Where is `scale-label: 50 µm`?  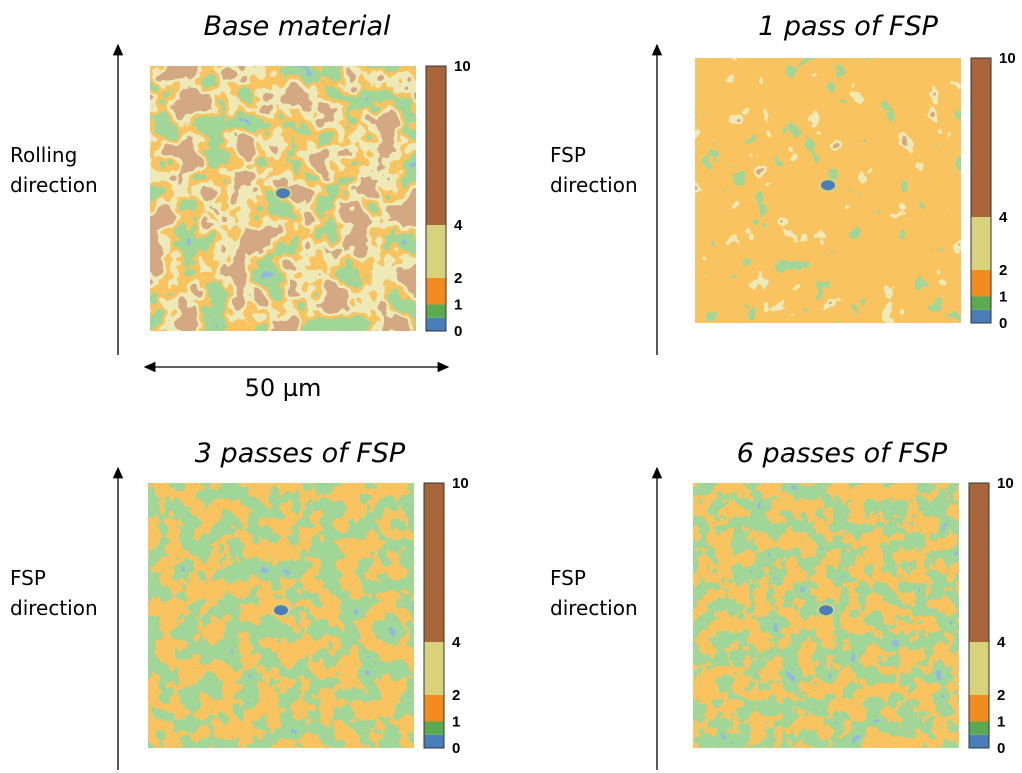 scale-label: 50 µm is located at coordinates (283, 388).